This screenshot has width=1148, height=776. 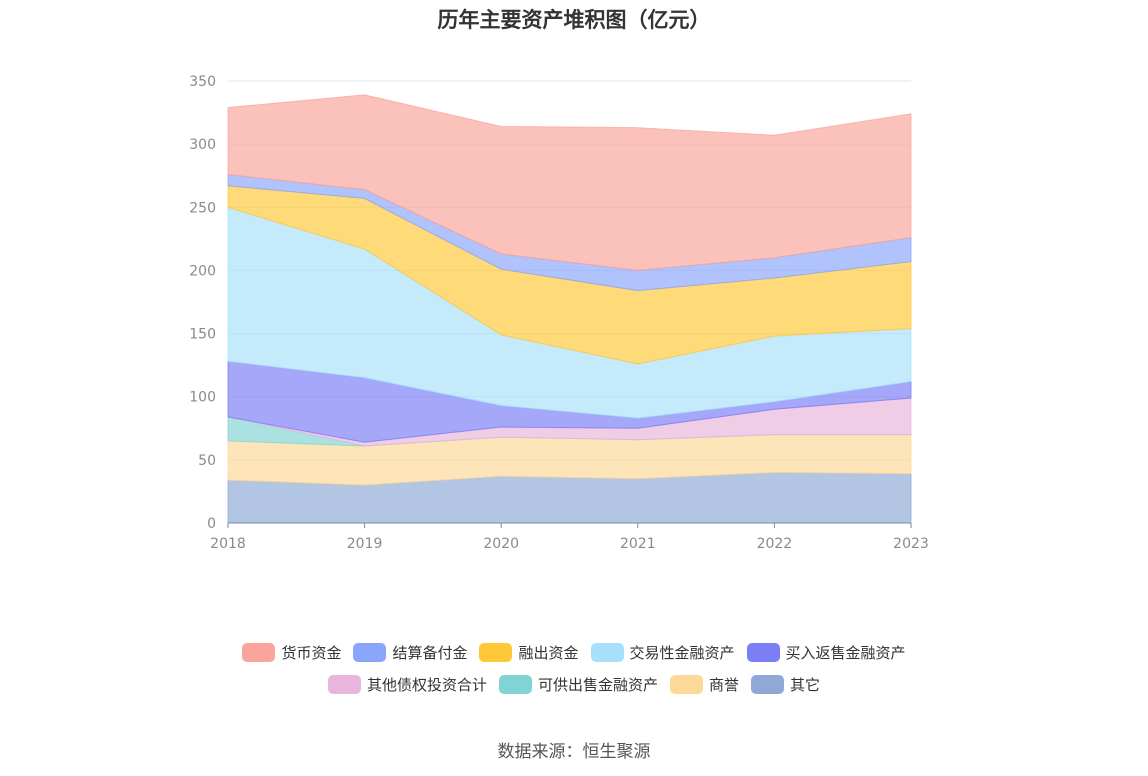 What do you see at coordinates (228, 544) in the screenshot?
I see `x-tick-label: 2018` at bounding box center [228, 544].